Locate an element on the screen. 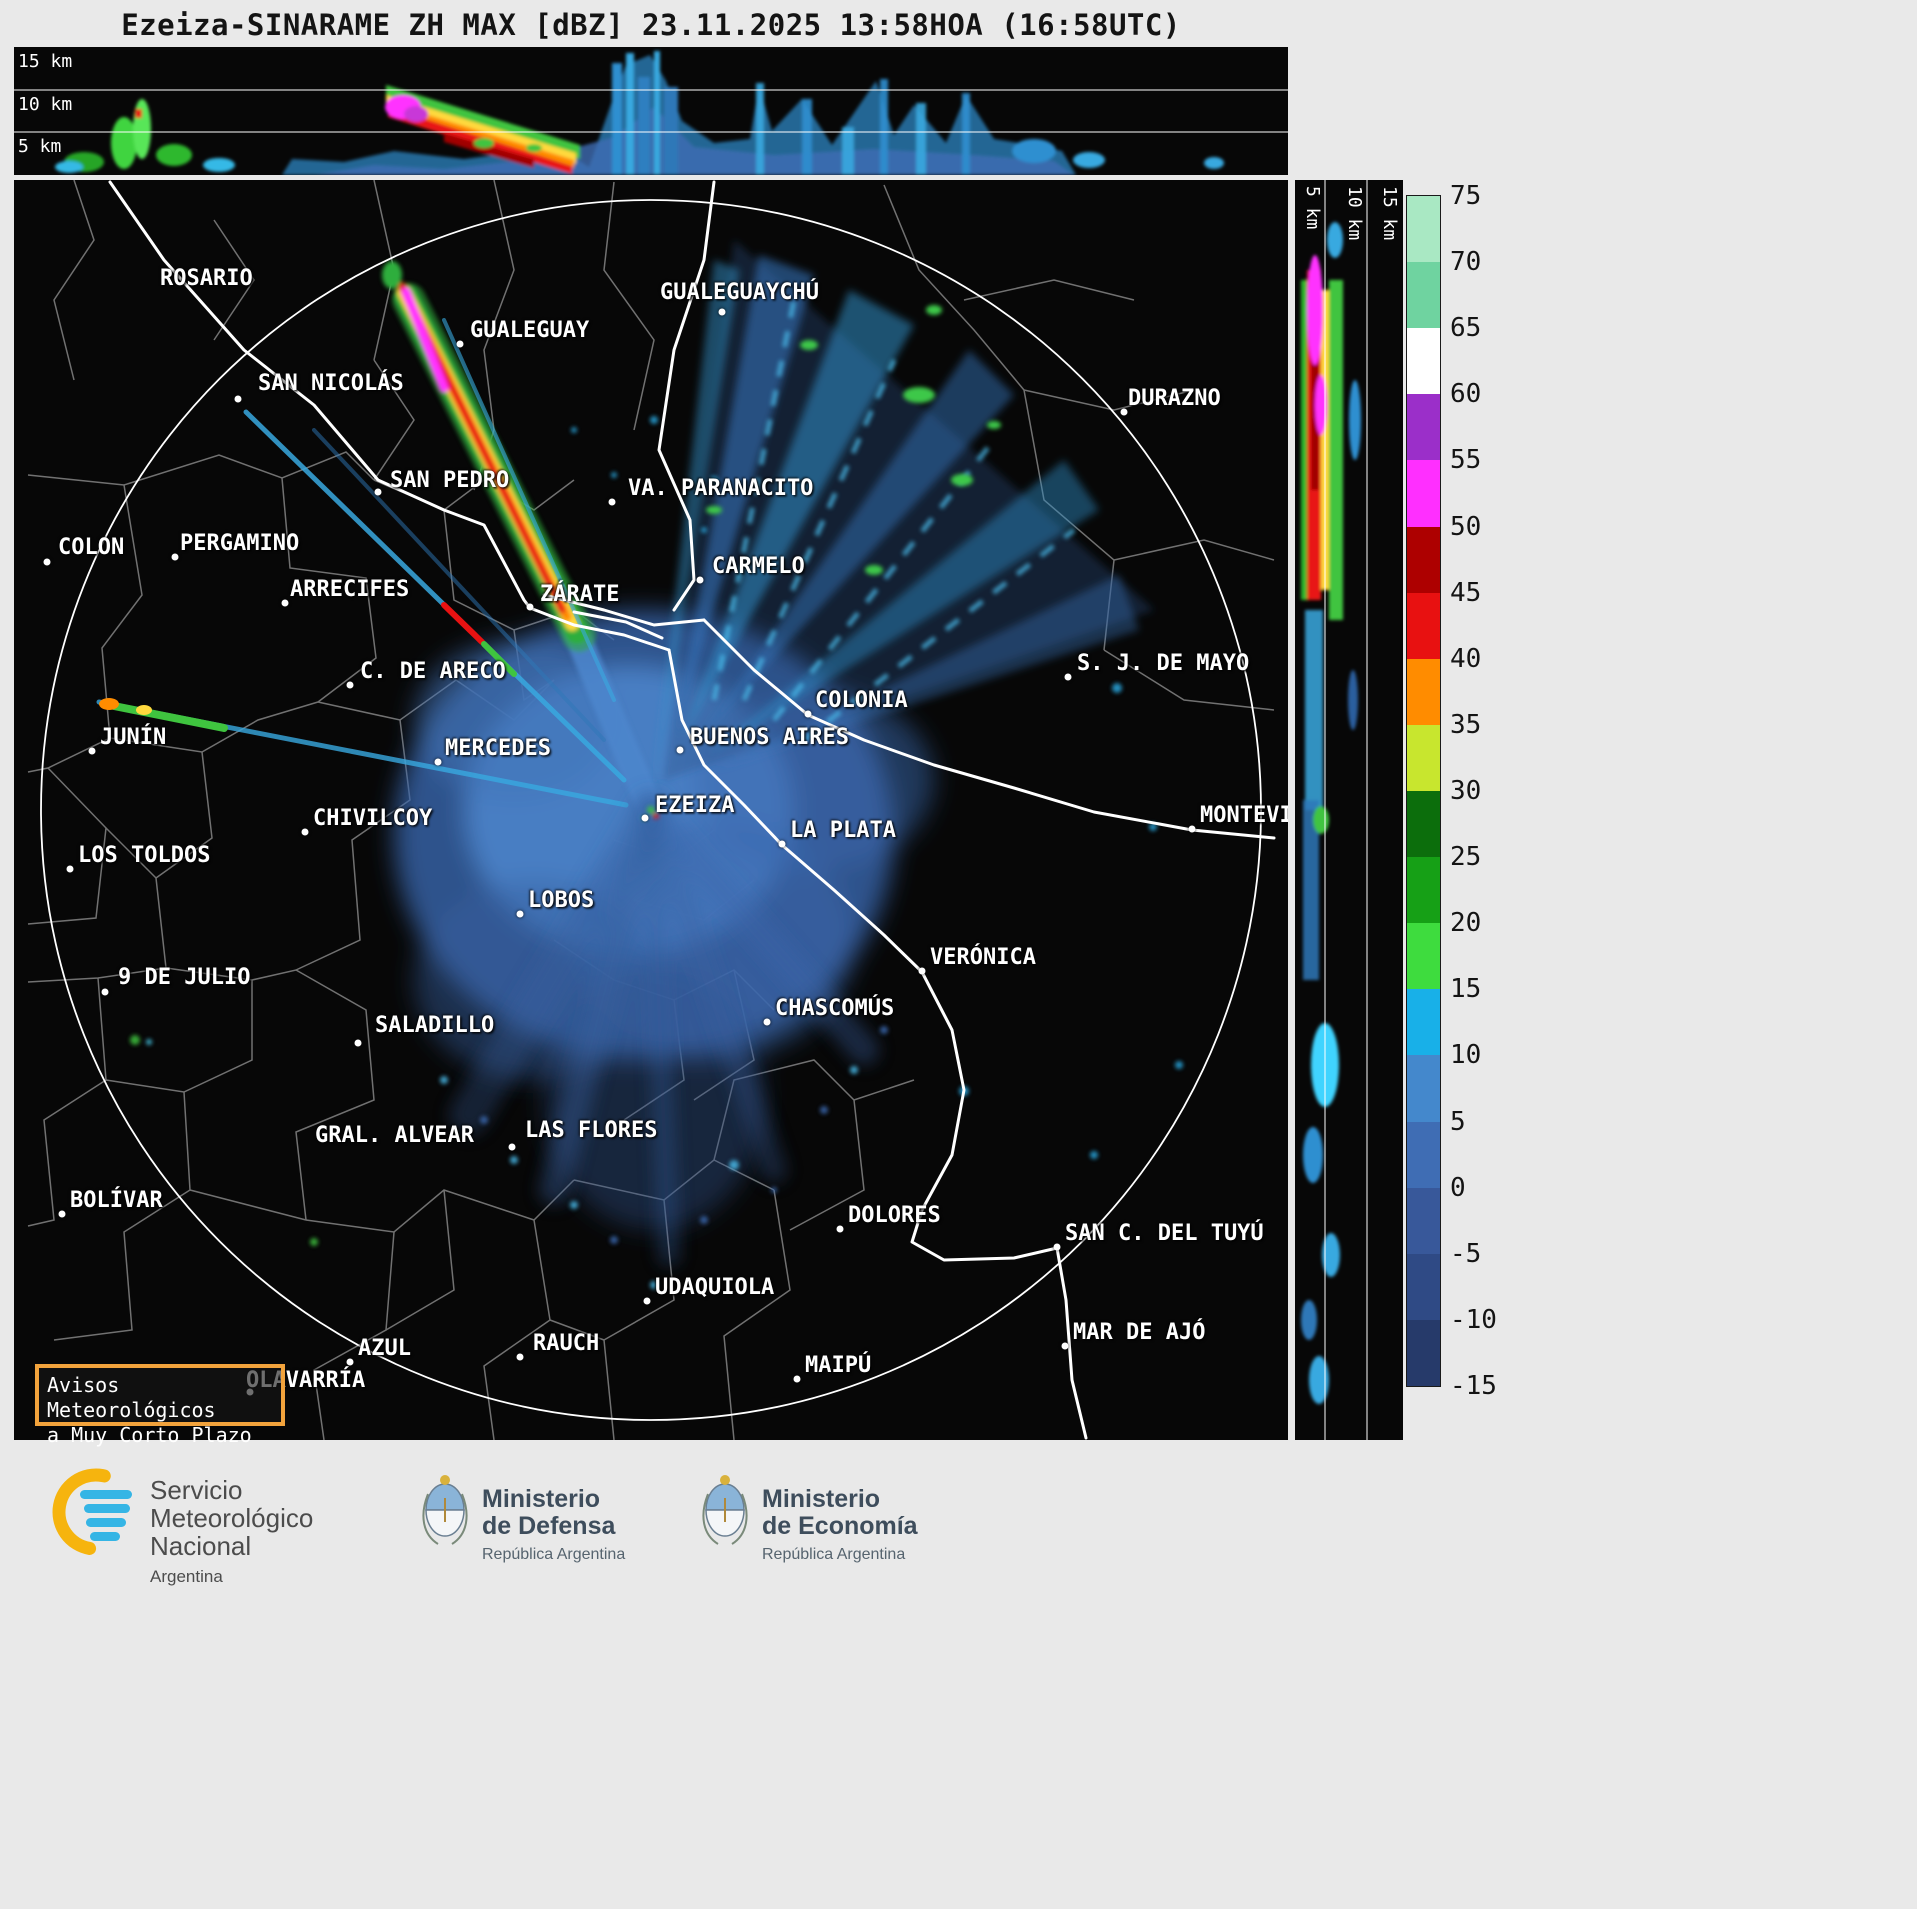 Image resolution: width=1917 pixels, height=1909 pixels. city-label: 9 DE JULIO is located at coordinates (184, 977).